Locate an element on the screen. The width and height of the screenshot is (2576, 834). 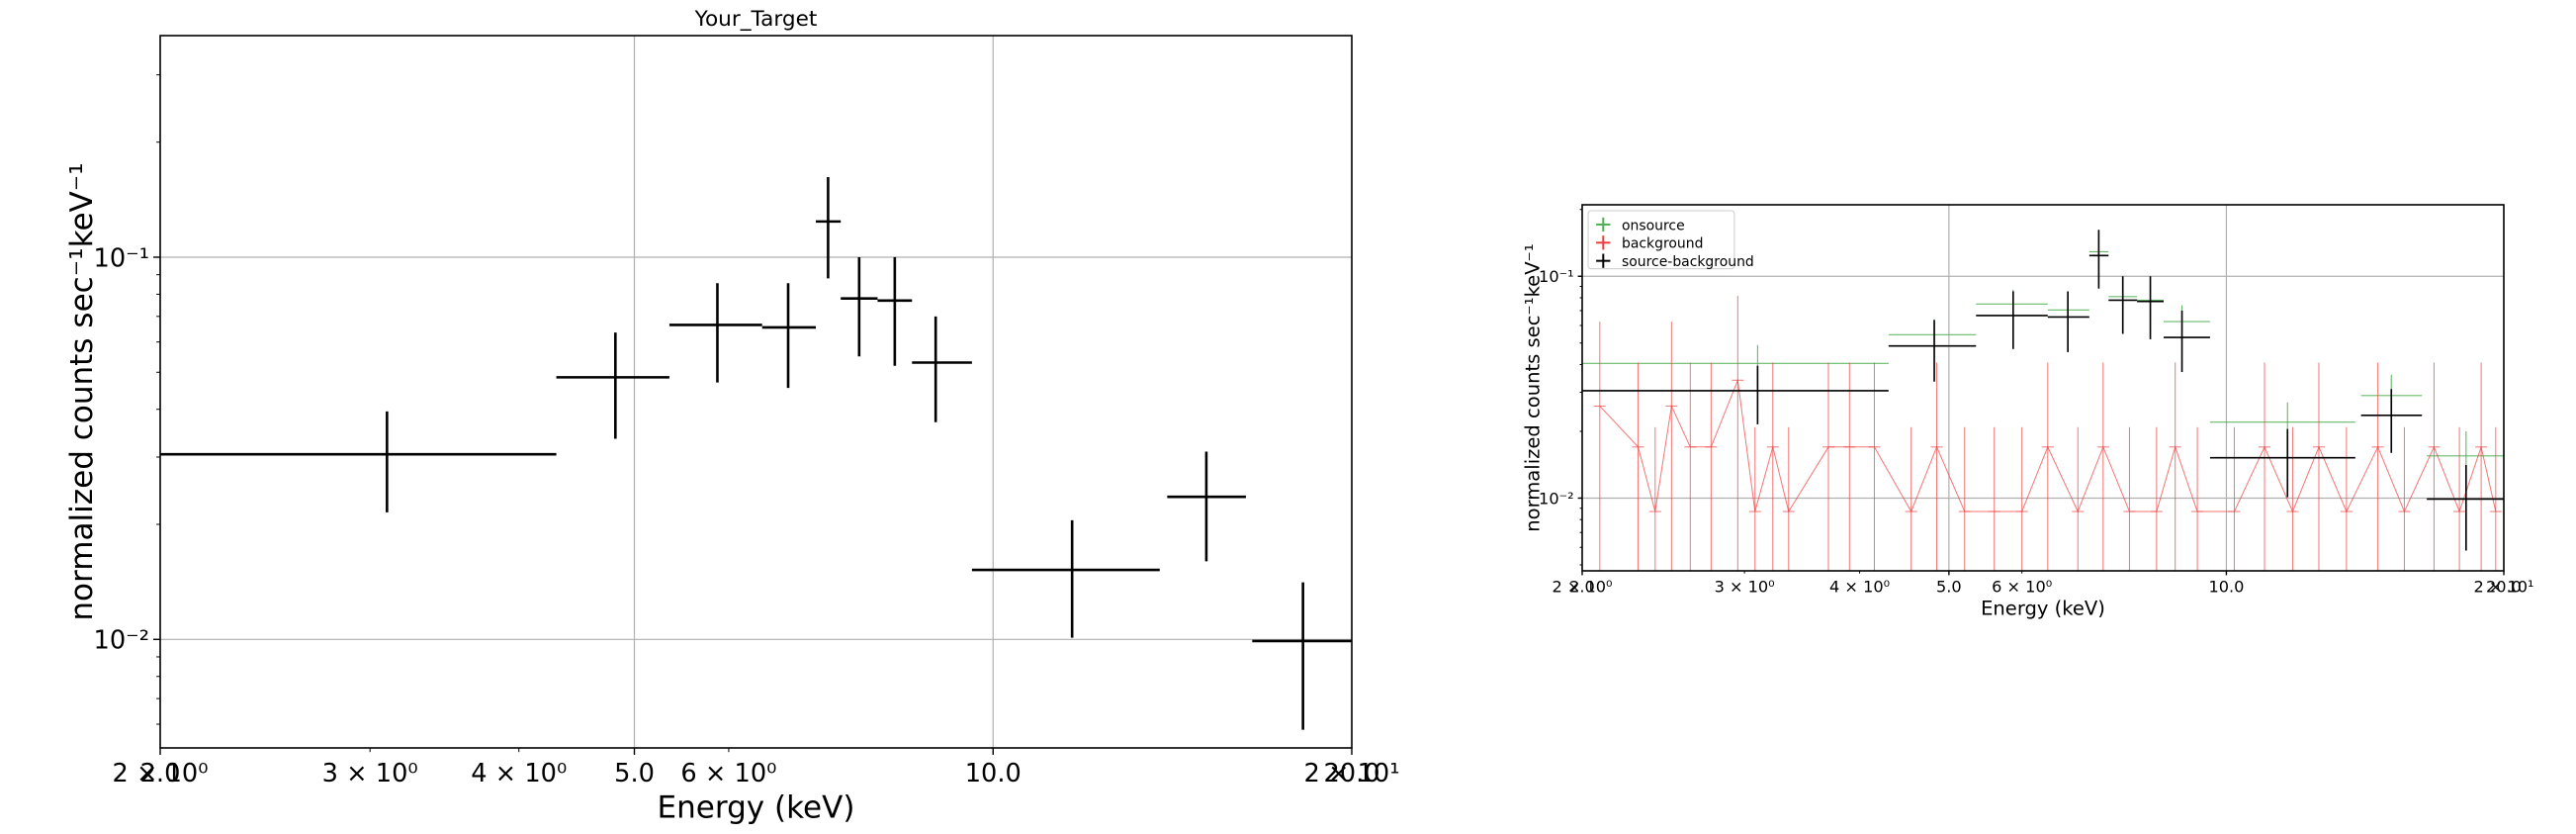
legend-label: source-background is located at coordinates (1688, 262).